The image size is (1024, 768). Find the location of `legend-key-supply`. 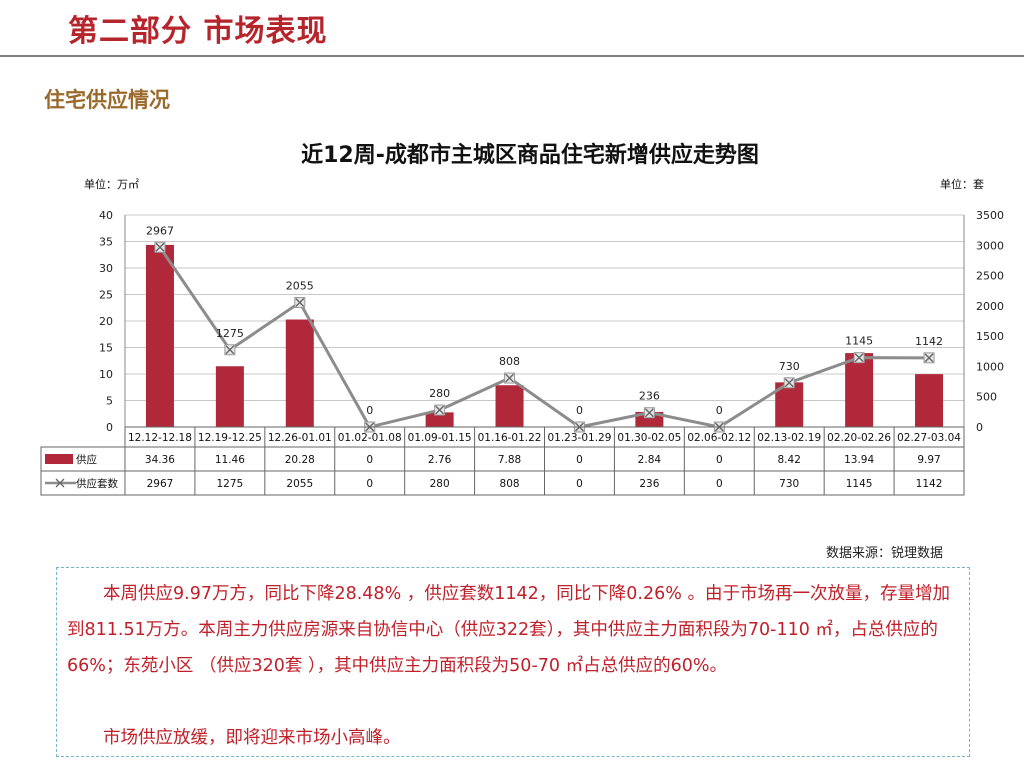

legend-key-supply is located at coordinates (59, 459).